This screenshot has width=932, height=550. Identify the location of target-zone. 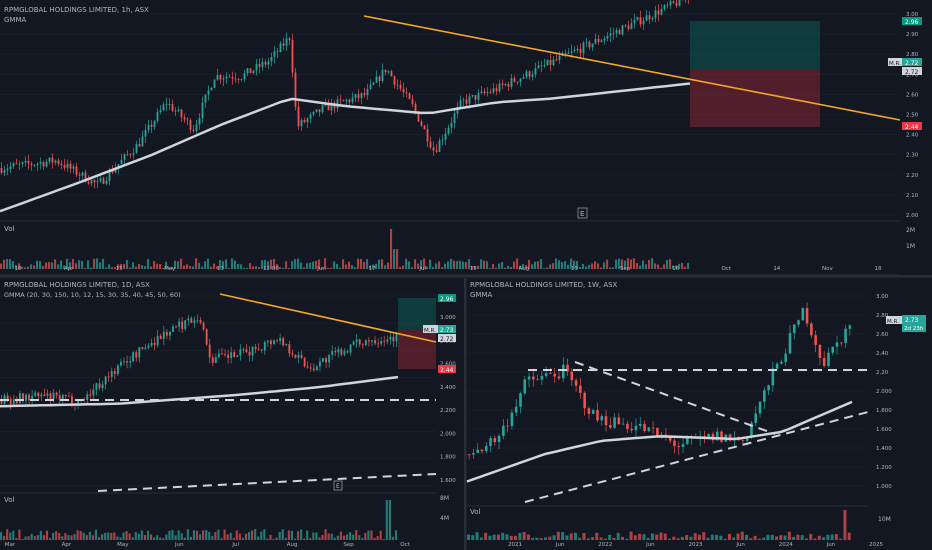
(755, 45).